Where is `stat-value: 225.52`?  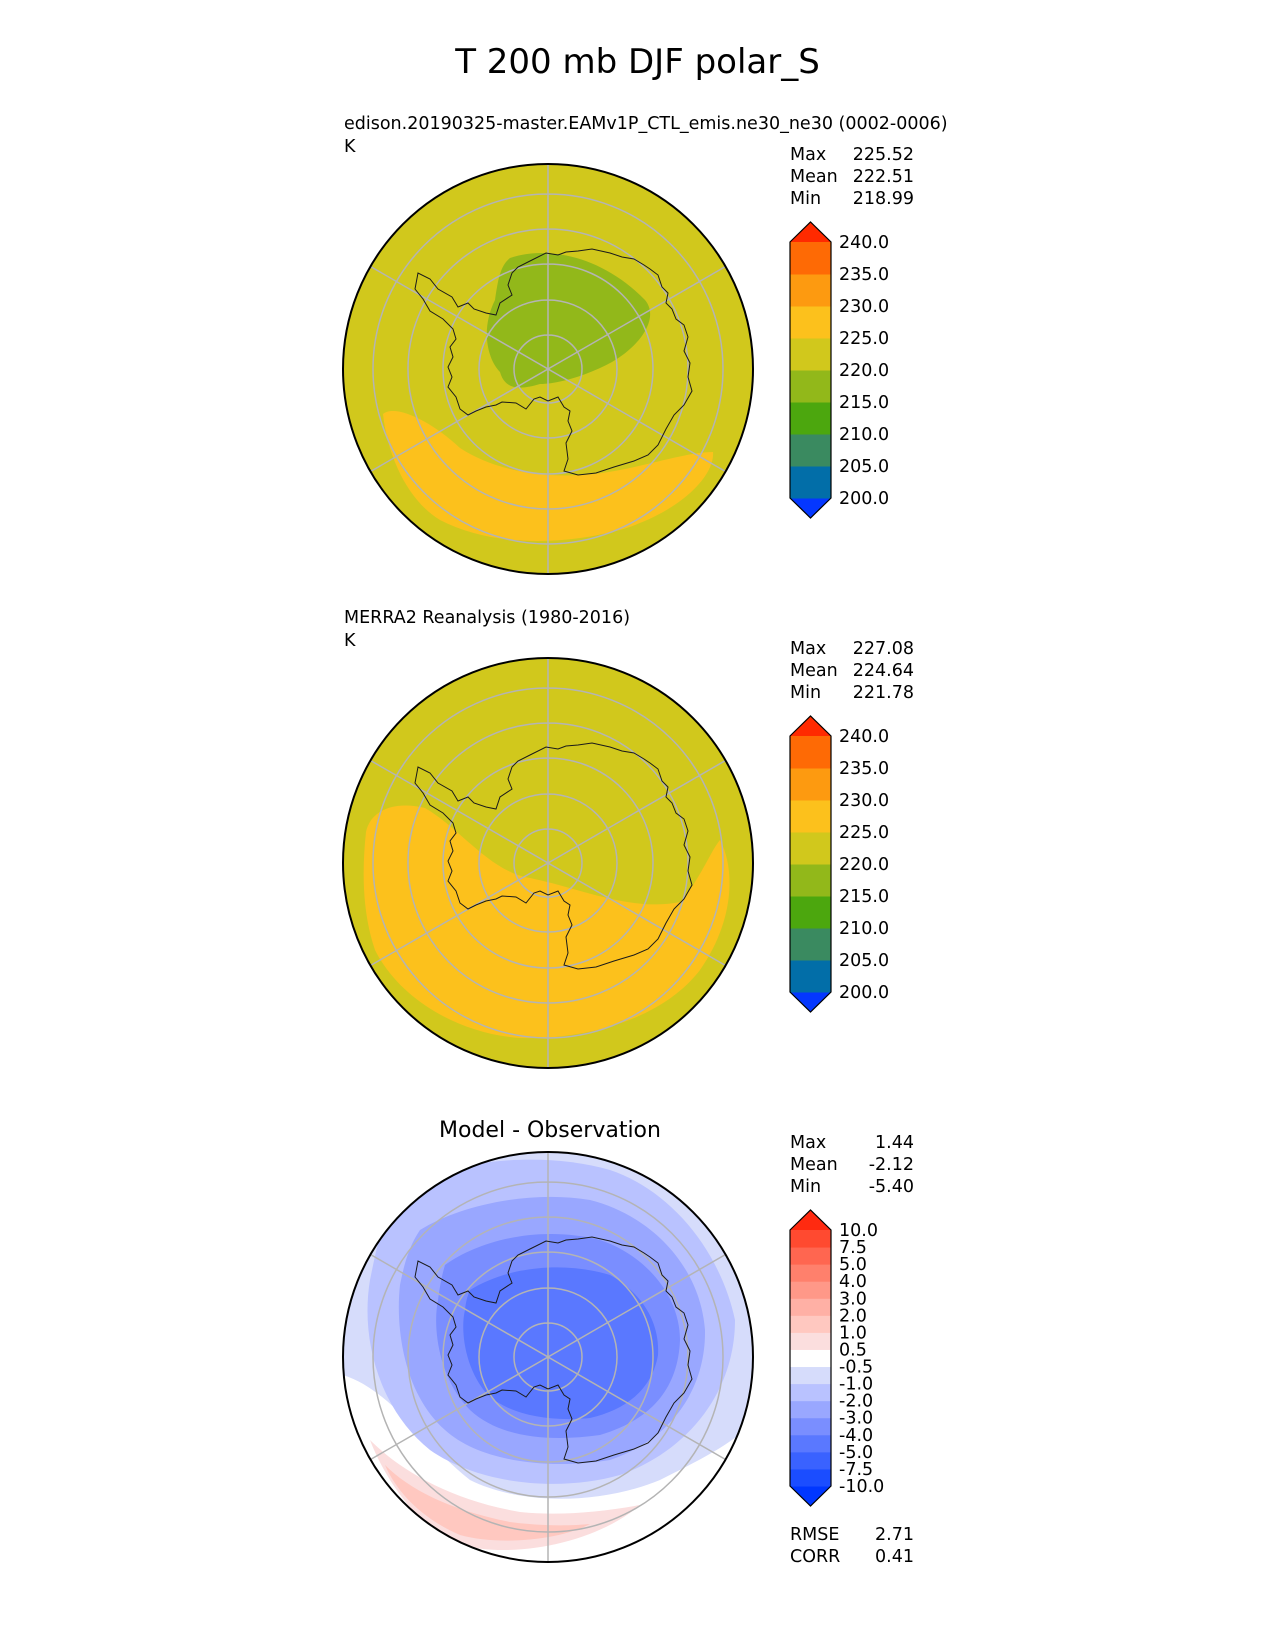
stat-value: 225.52 is located at coordinates (883, 155).